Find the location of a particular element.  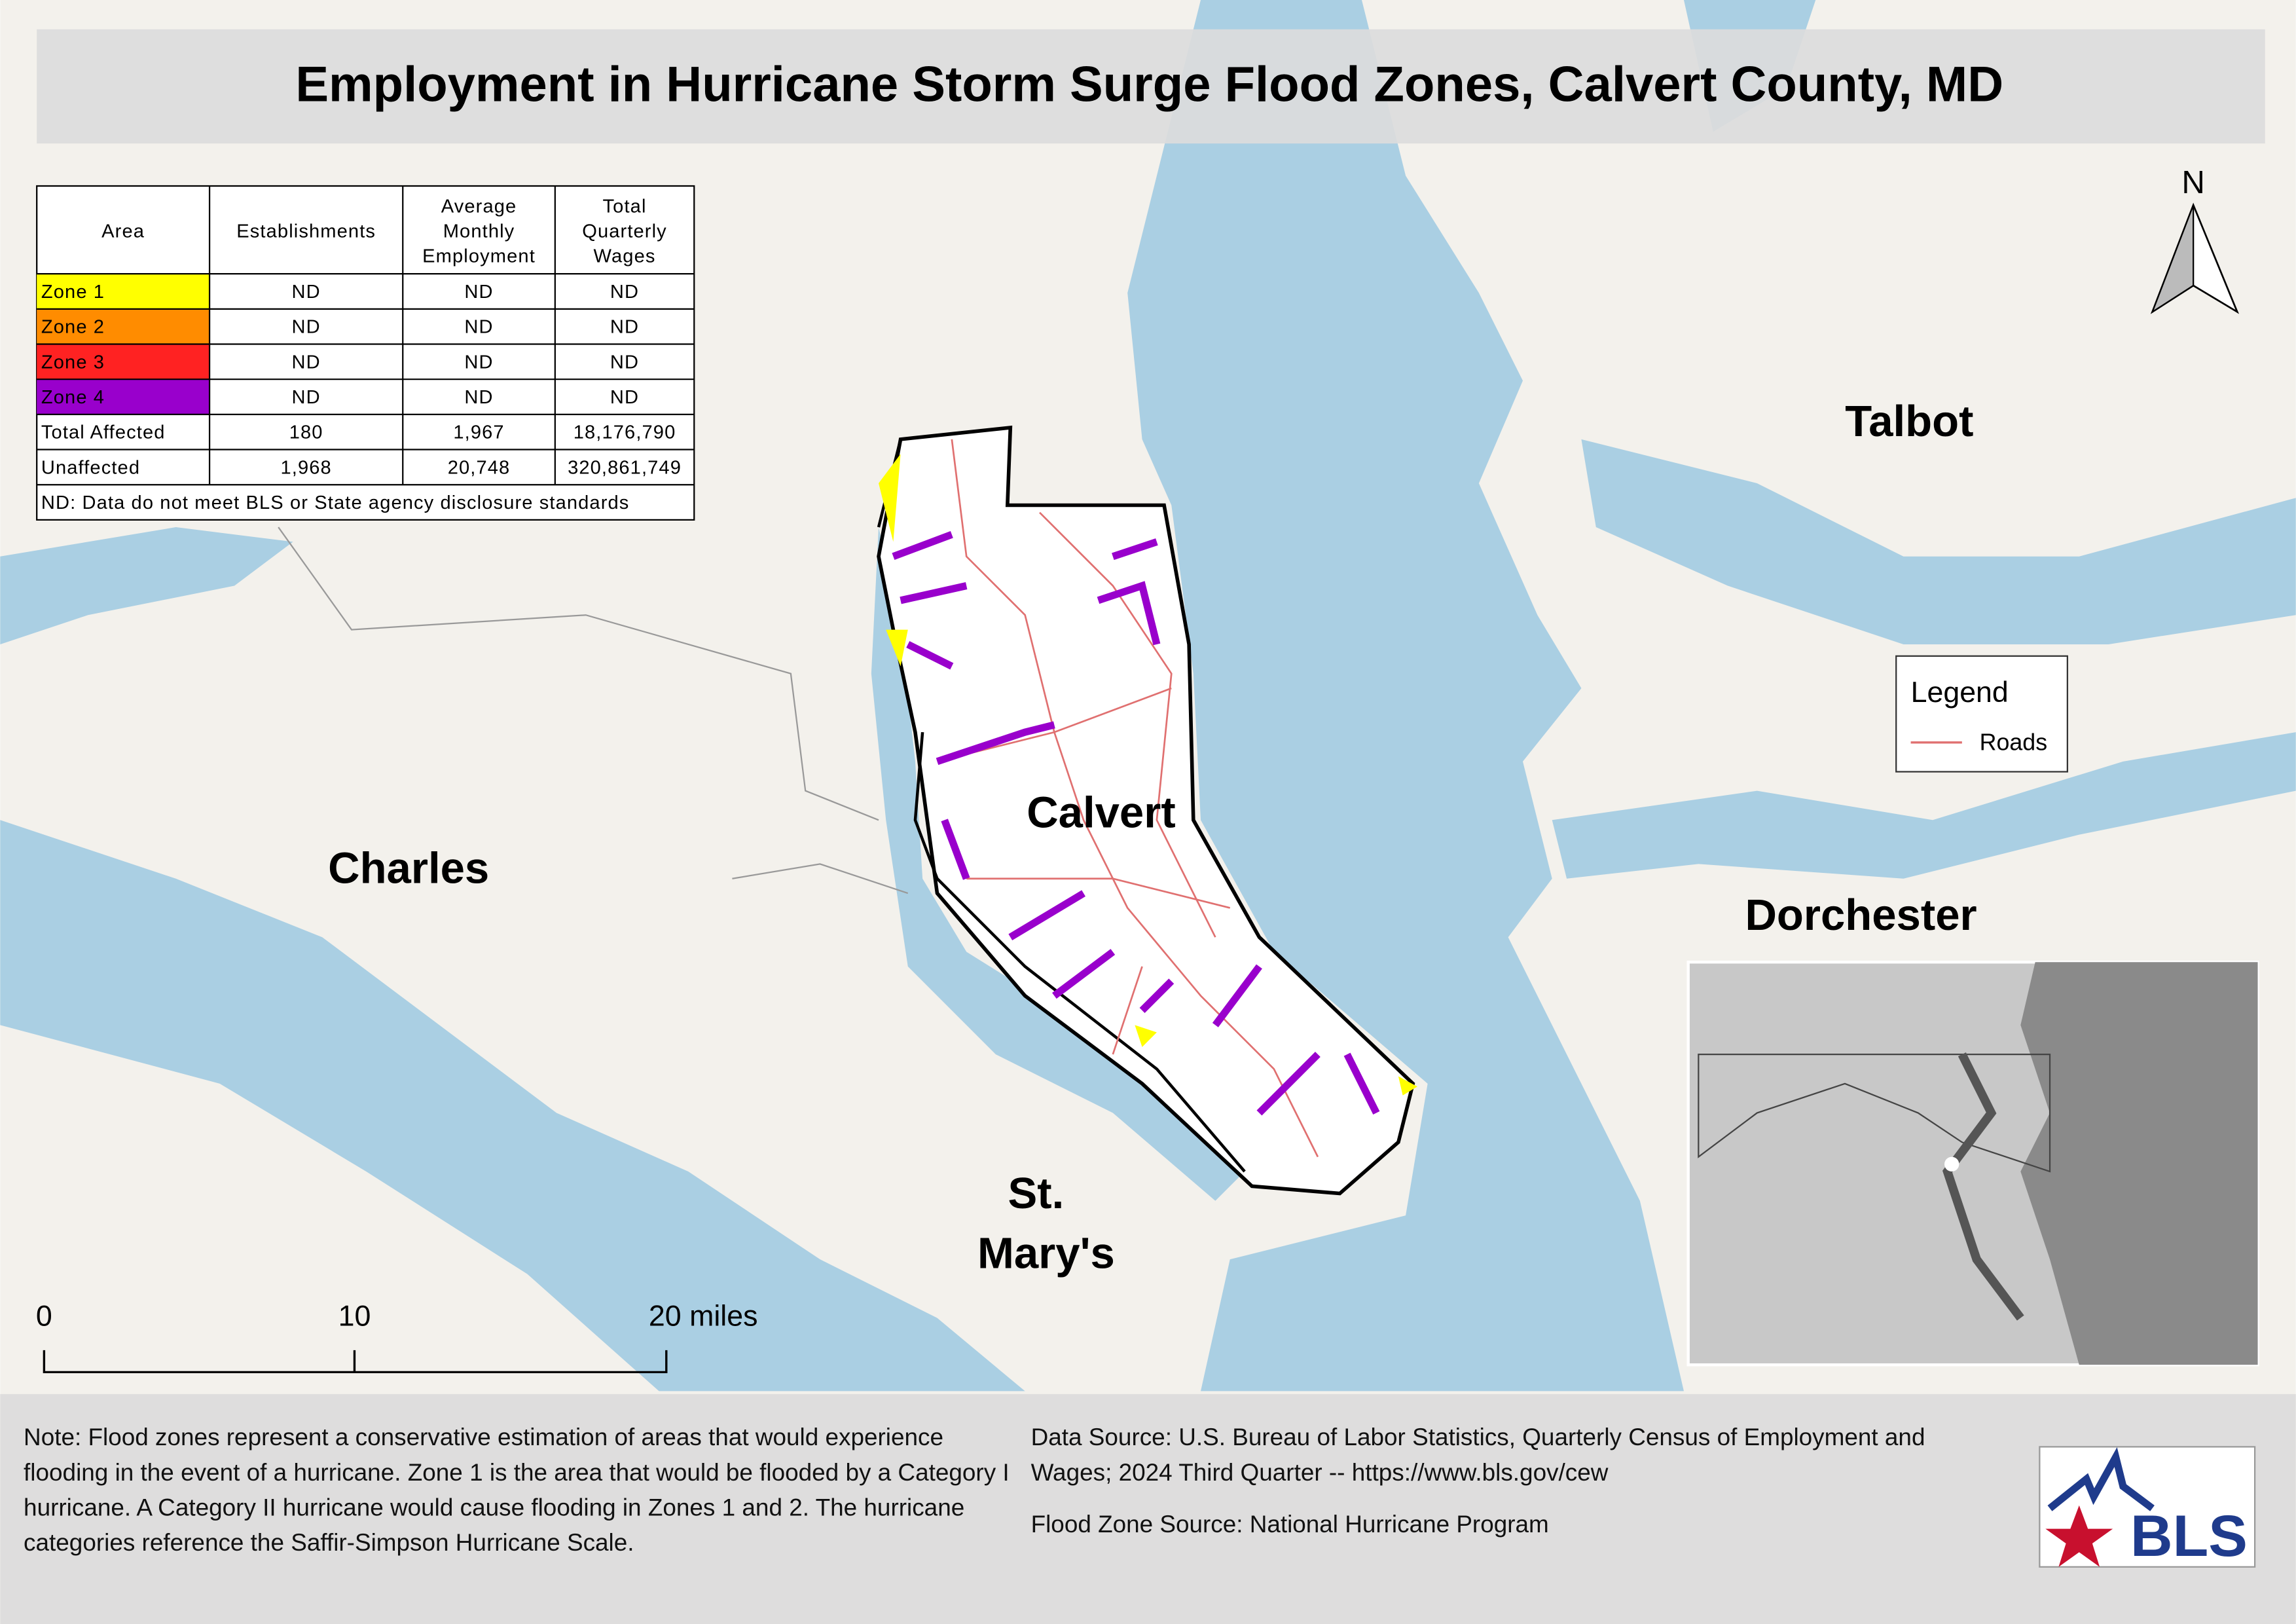

header-cell: Average Monthly Employment is located at coordinates (479, 230).